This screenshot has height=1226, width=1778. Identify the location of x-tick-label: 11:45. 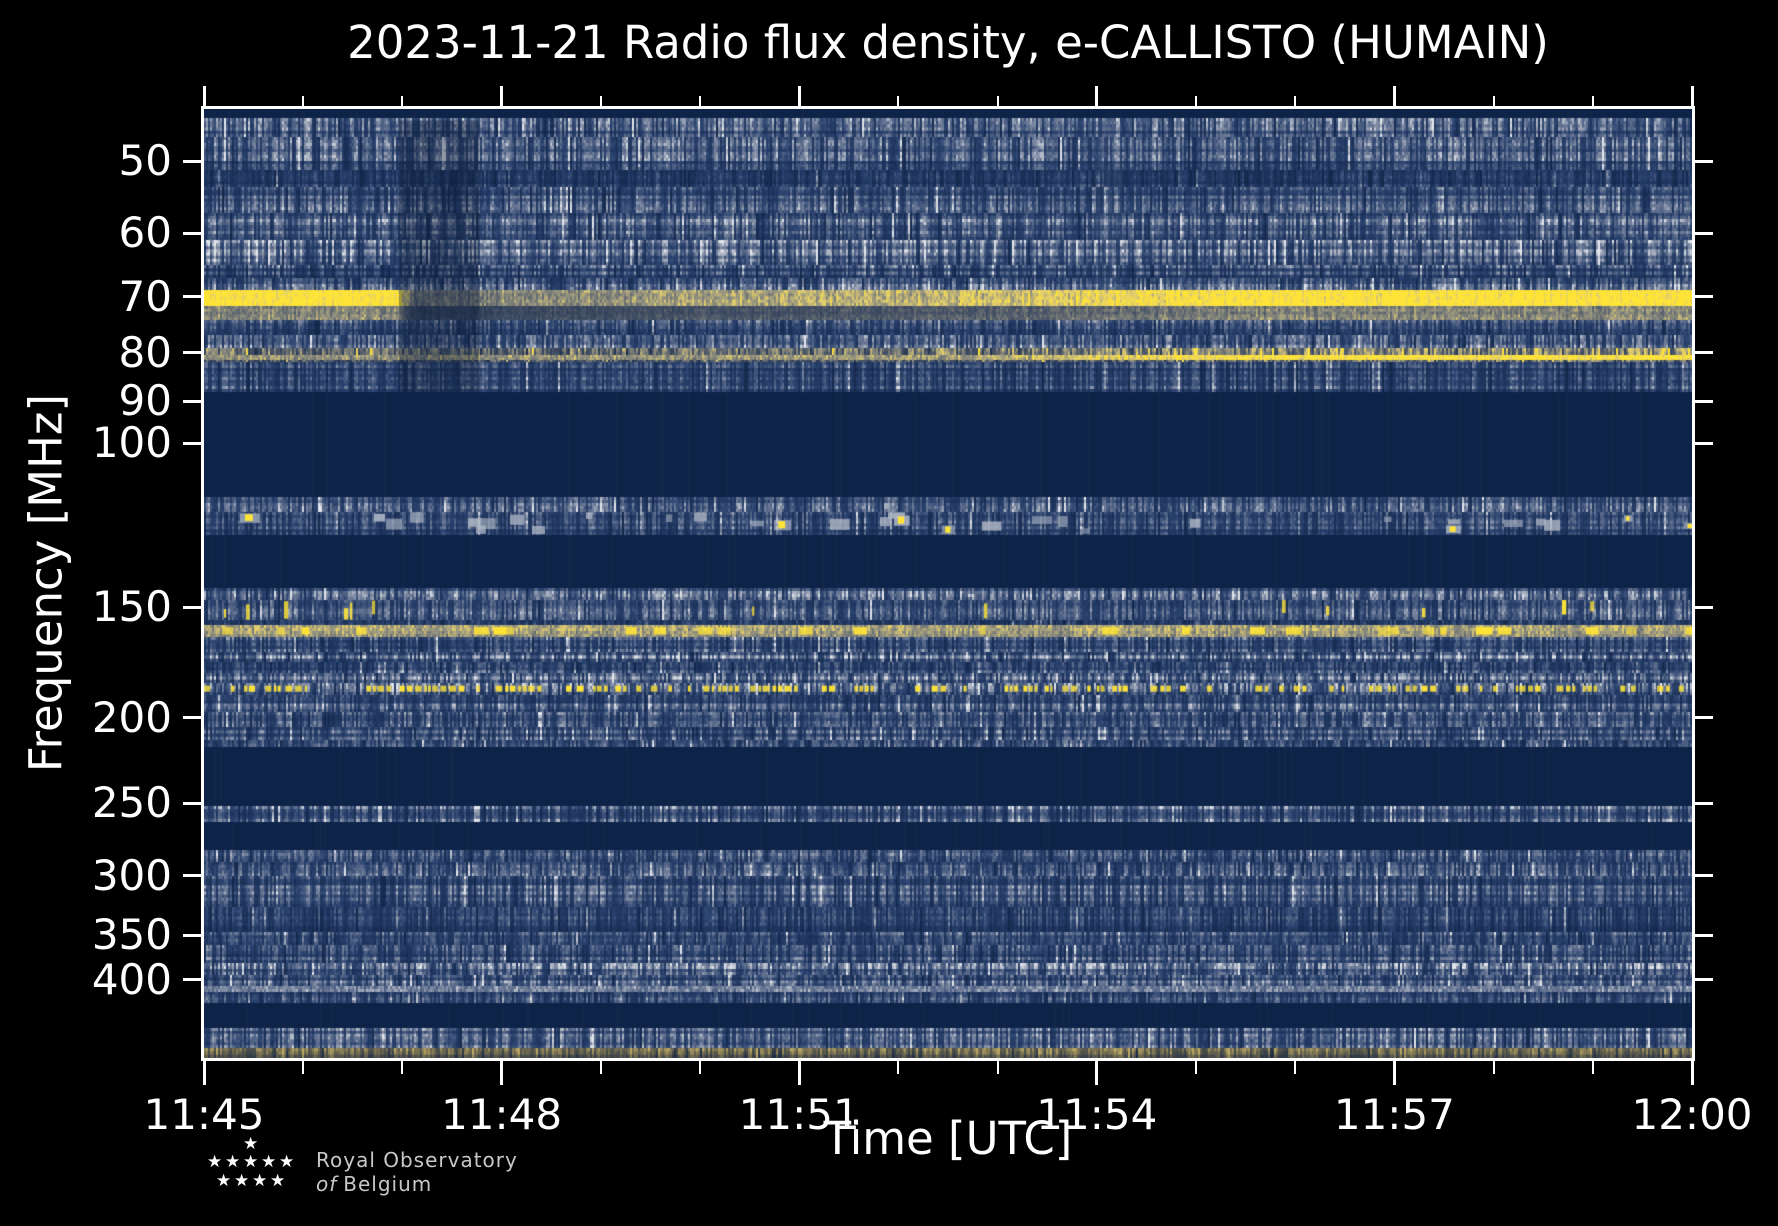
(204, 1114).